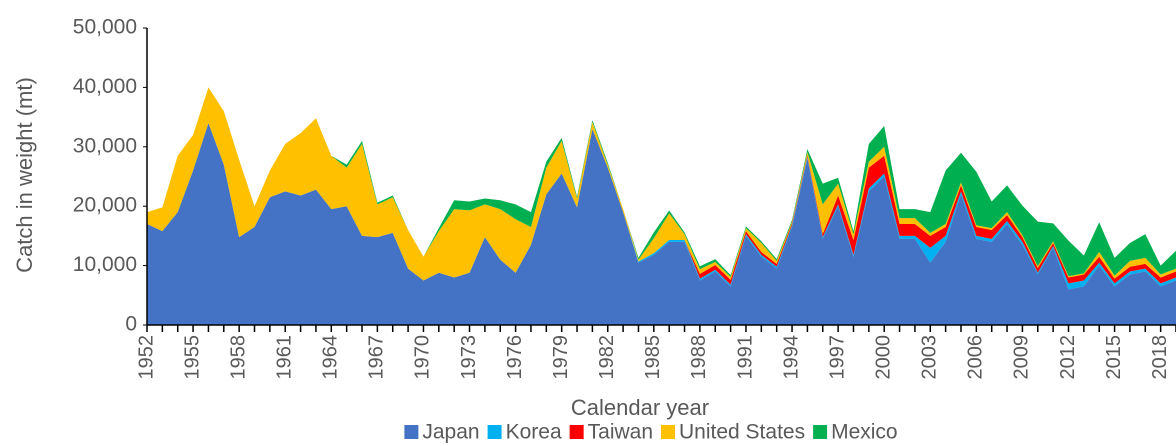 This screenshot has width=1176, height=446. I want to click on legend: Japan Korea Taiwan United States Mexico, so click(651, 432).